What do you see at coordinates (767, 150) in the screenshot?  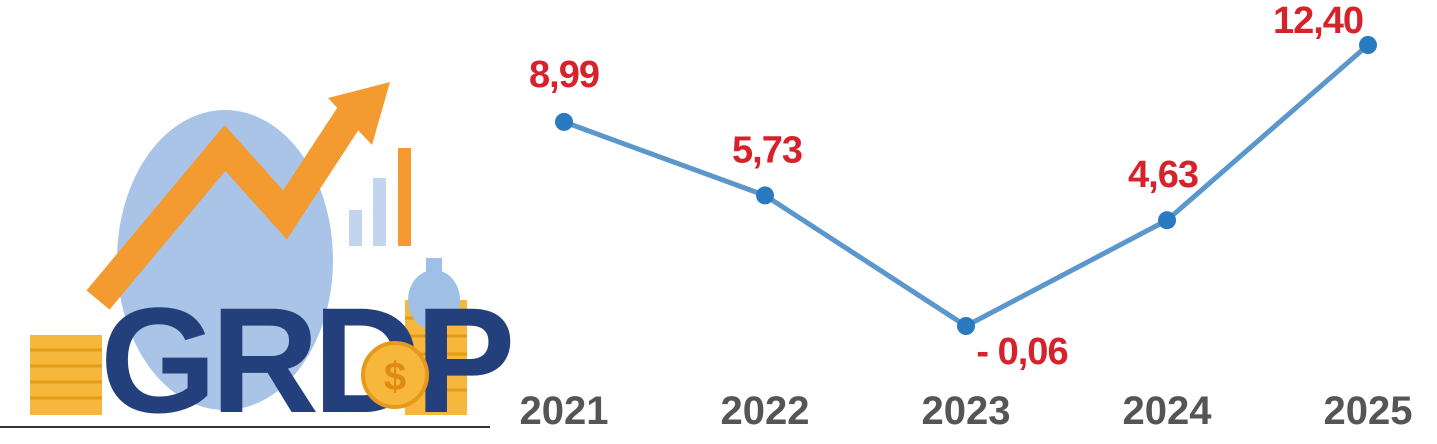 I see `data-label-2022: 5,73` at bounding box center [767, 150].